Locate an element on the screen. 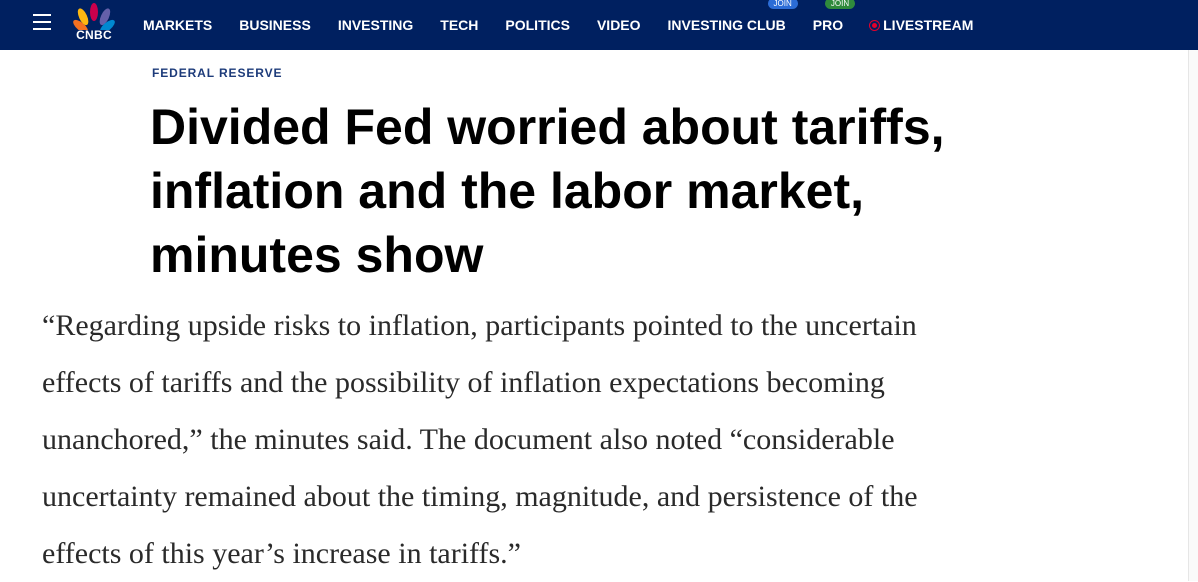 The width and height of the screenshot is (1198, 582). nav-label: LIVESTREAM is located at coordinates (928, 25).